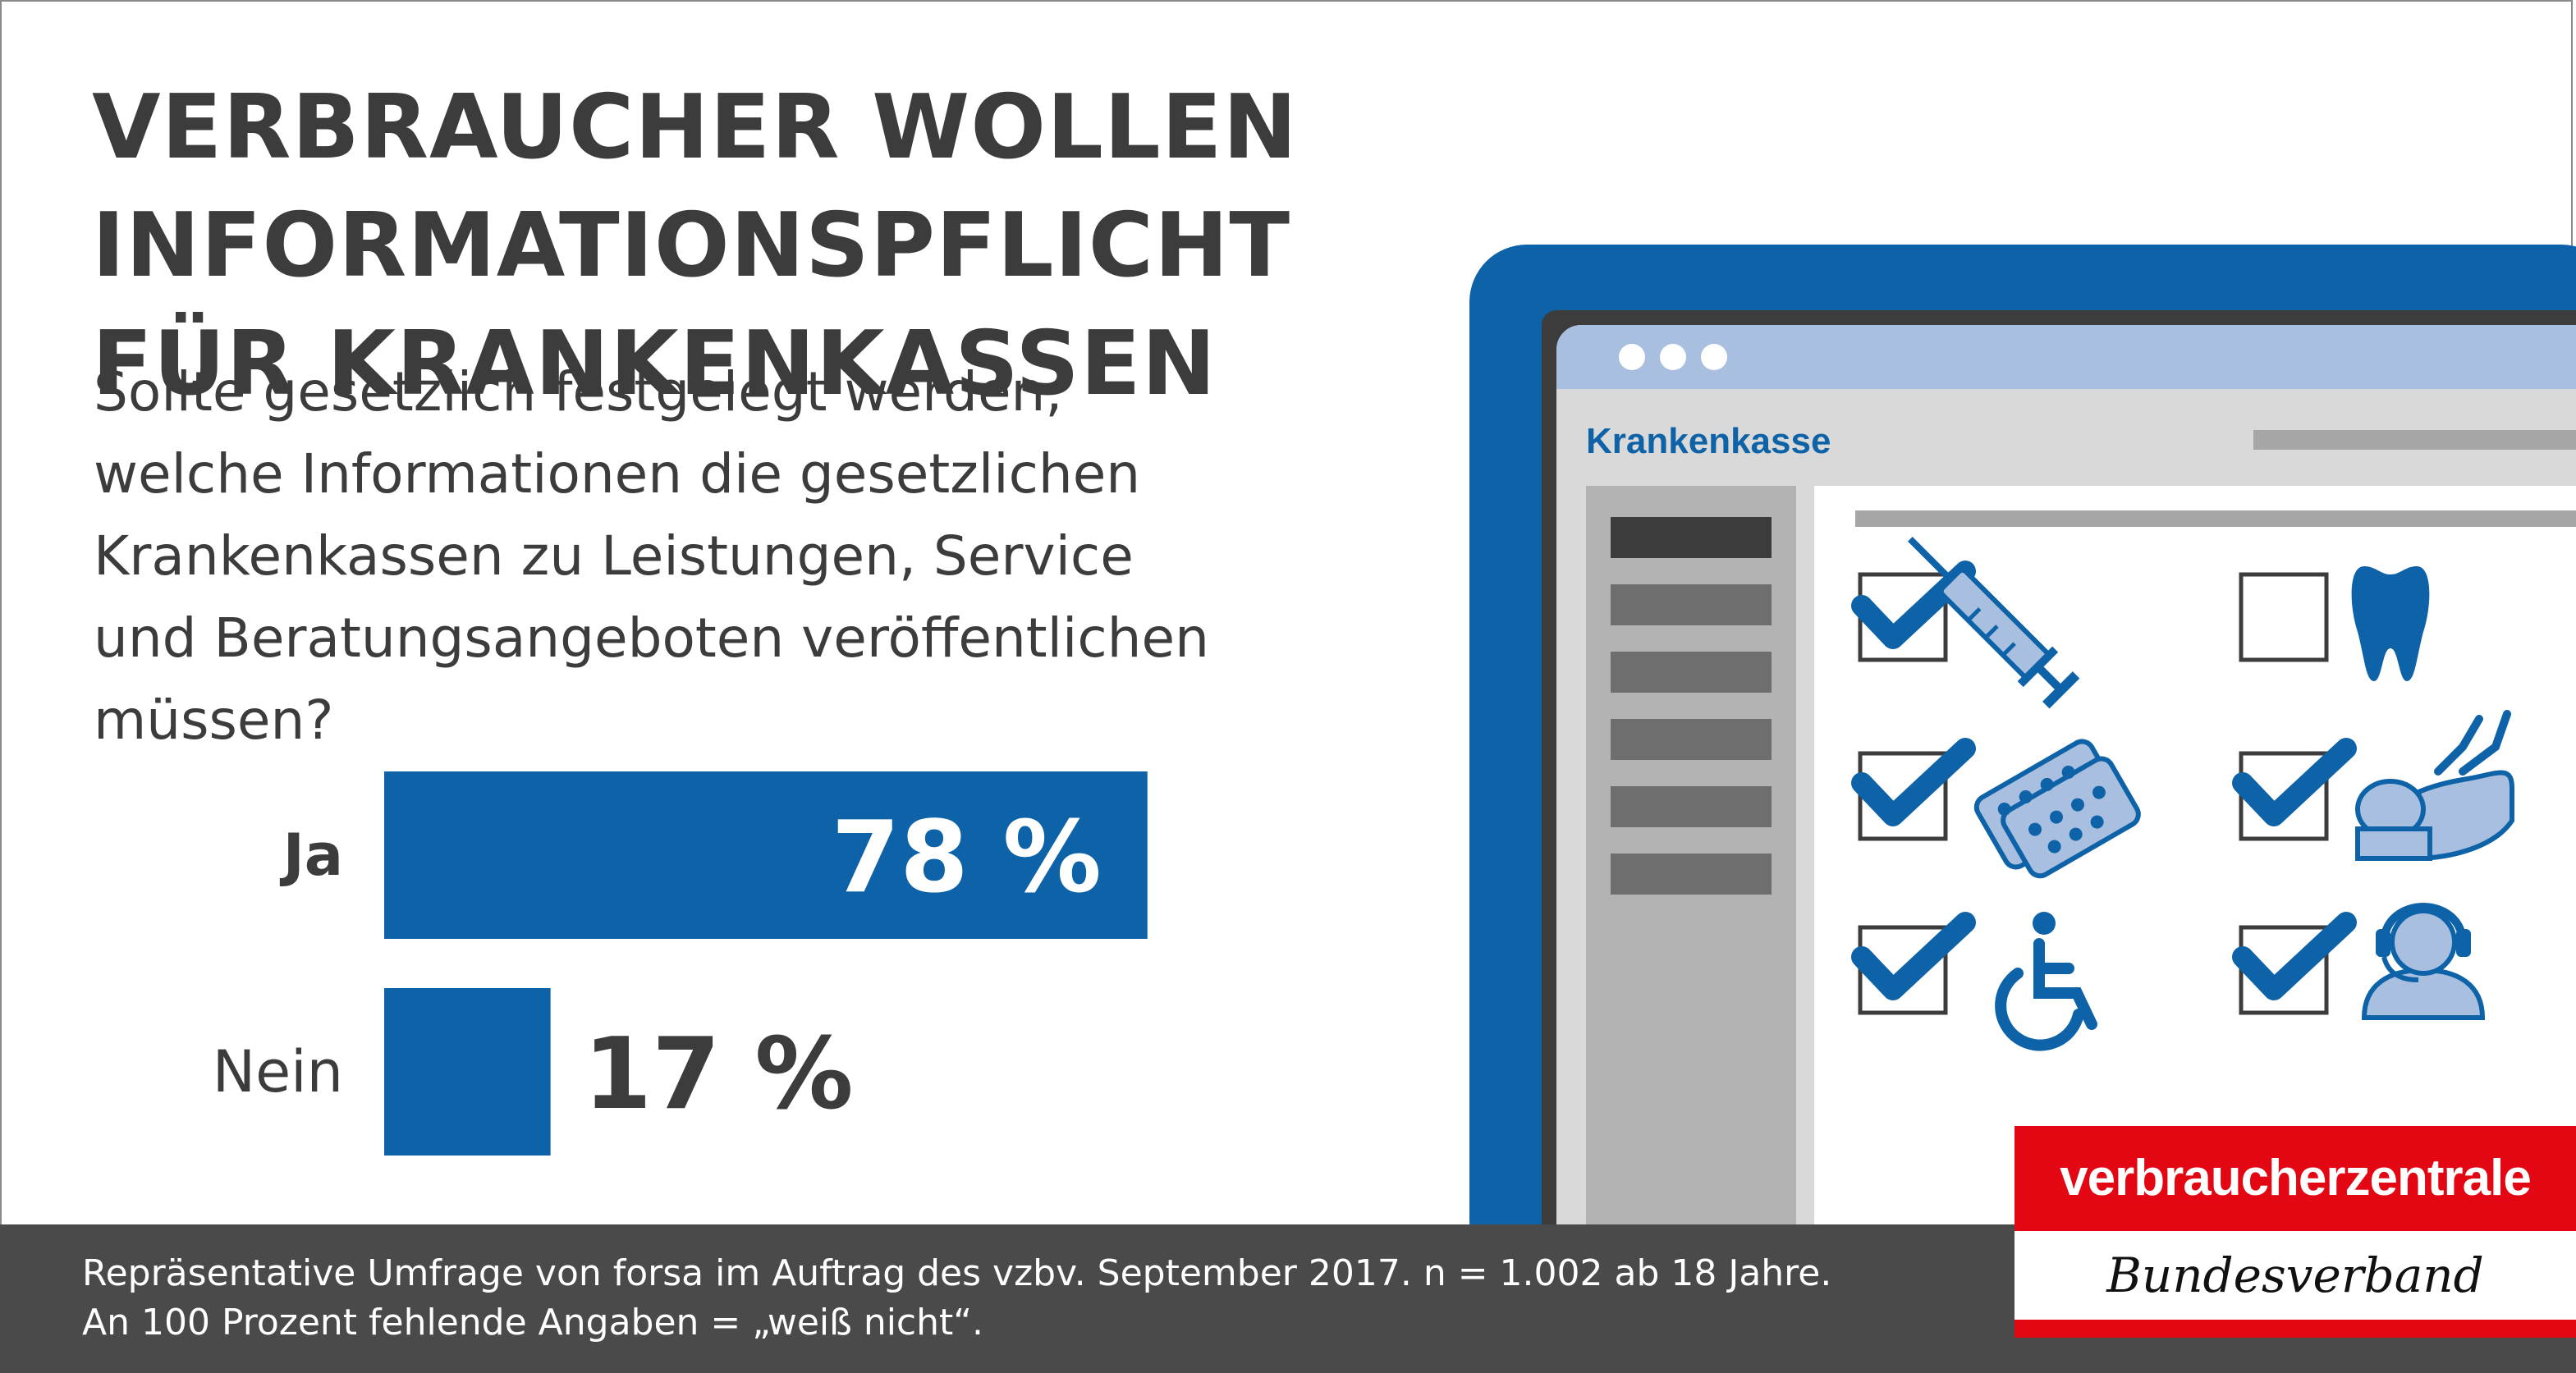 Image resolution: width=2576 pixels, height=1373 pixels. I want to click on question-line-2: welche Informationen die gesetzlichen, so click(617, 474).